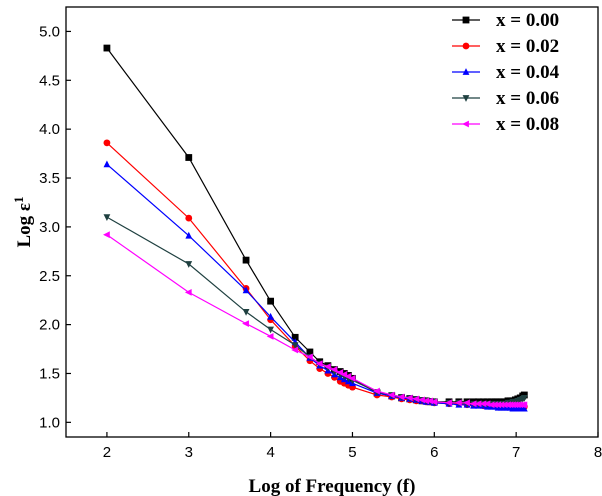  What do you see at coordinates (49, 276) in the screenshot?
I see `y-tick-label: 2.5` at bounding box center [49, 276].